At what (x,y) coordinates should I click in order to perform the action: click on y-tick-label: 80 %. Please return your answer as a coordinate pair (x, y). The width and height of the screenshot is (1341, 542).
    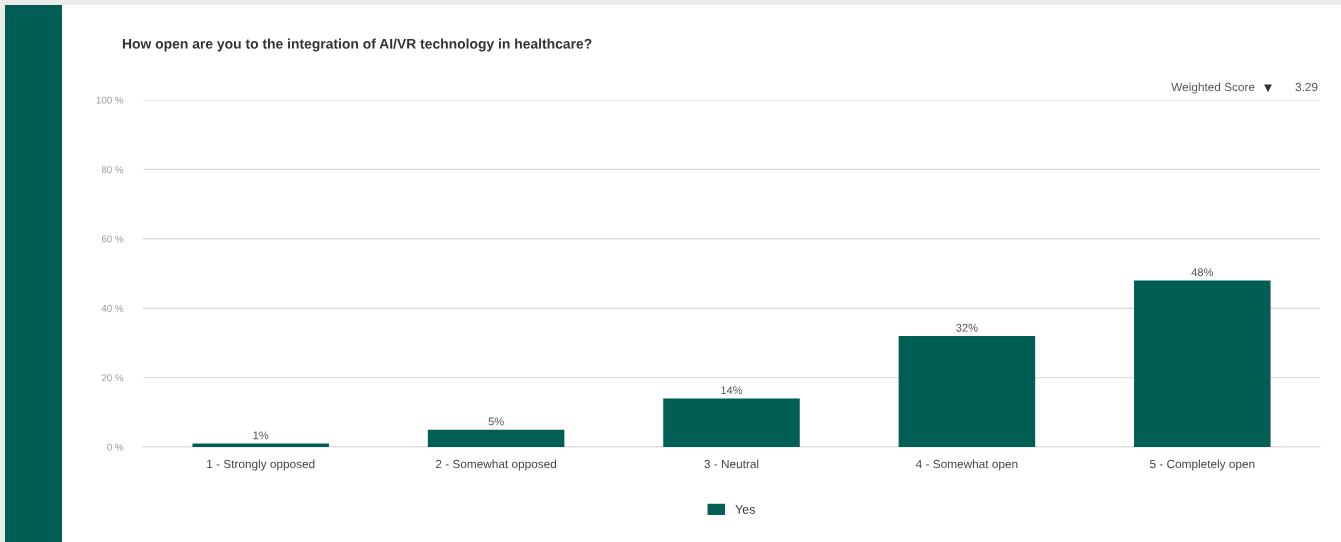
    Looking at the image, I should click on (112, 170).